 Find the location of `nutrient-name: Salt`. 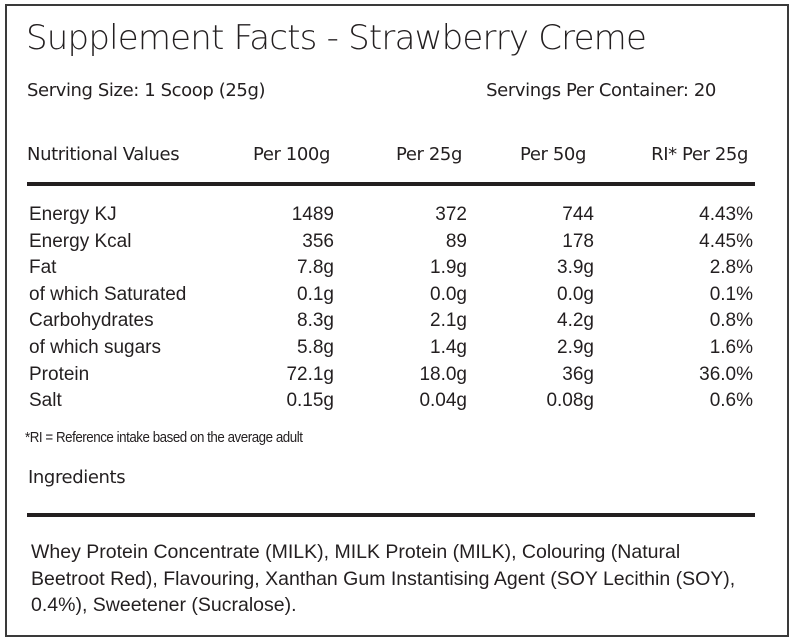

nutrient-name: Salt is located at coordinates (45, 401).